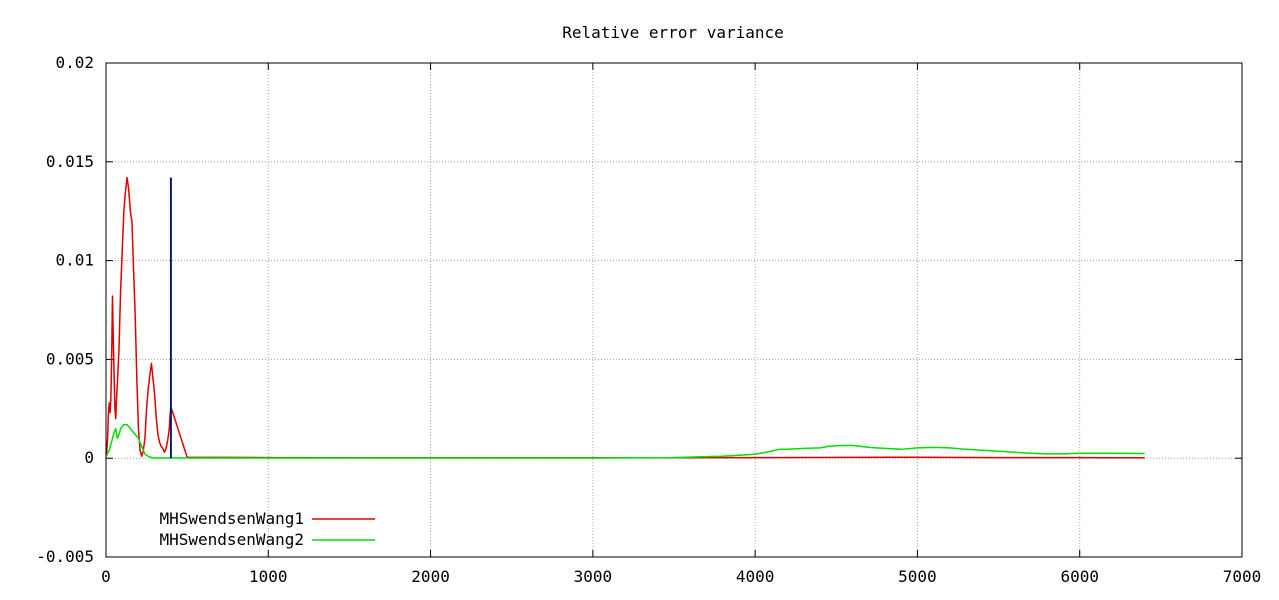 The width and height of the screenshot is (1279, 600). I want to click on x-tick-label: 4000, so click(755, 576).